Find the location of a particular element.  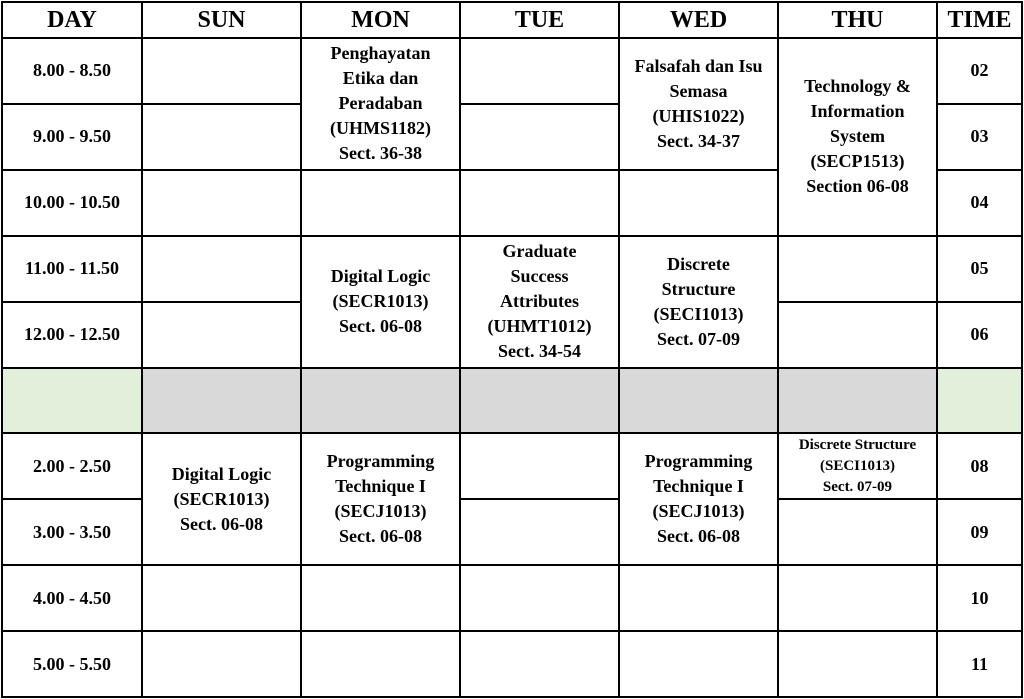

header-tue: TUE is located at coordinates (539, 20).